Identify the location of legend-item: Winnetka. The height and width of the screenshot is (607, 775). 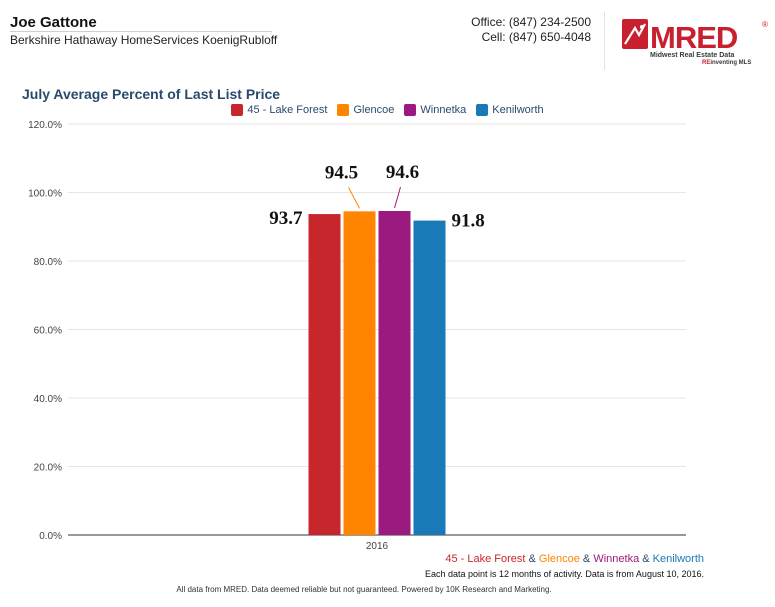
(435, 110).